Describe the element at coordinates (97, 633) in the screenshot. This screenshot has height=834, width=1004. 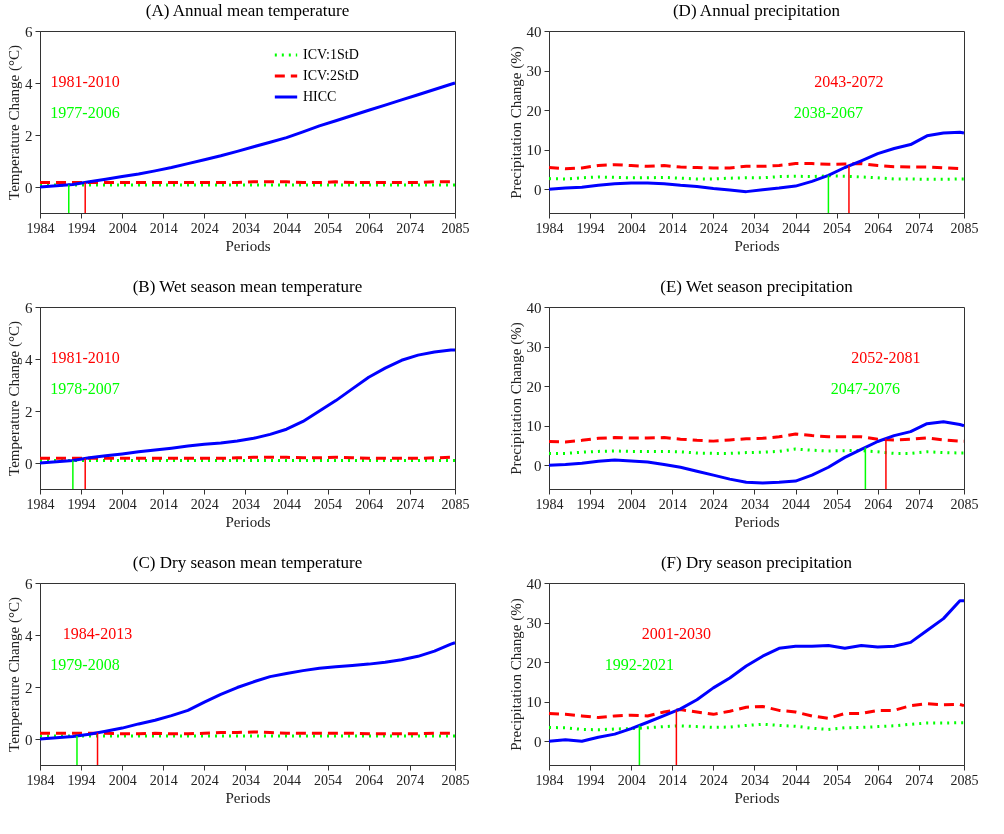
I see `annotation: 1984-2013` at that location.